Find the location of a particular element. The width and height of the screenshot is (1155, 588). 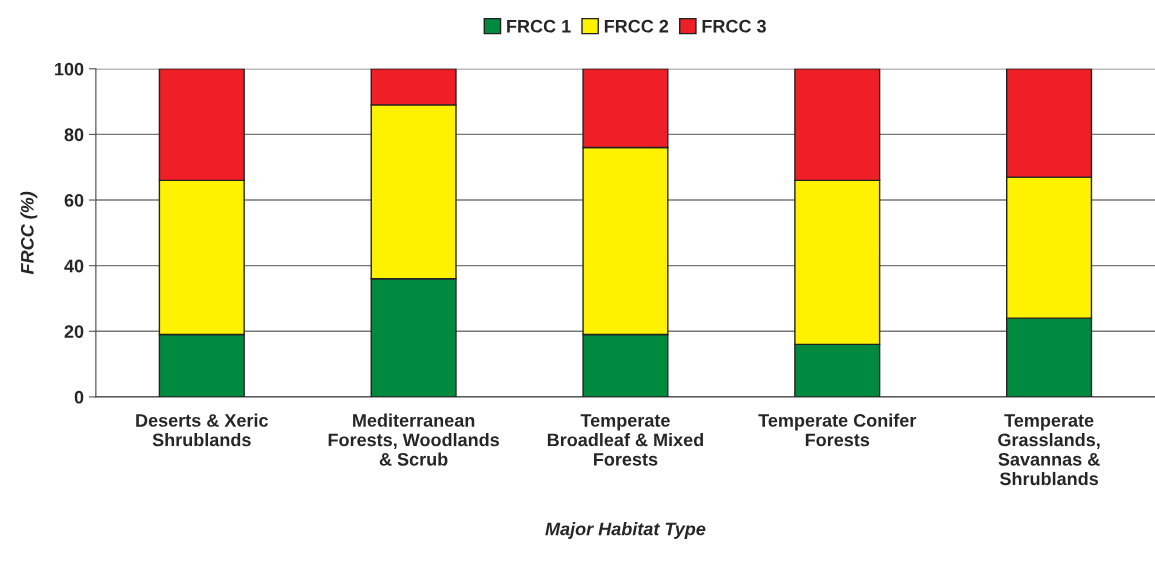

y-axis-title: FRCC (%) is located at coordinates (29, 233).